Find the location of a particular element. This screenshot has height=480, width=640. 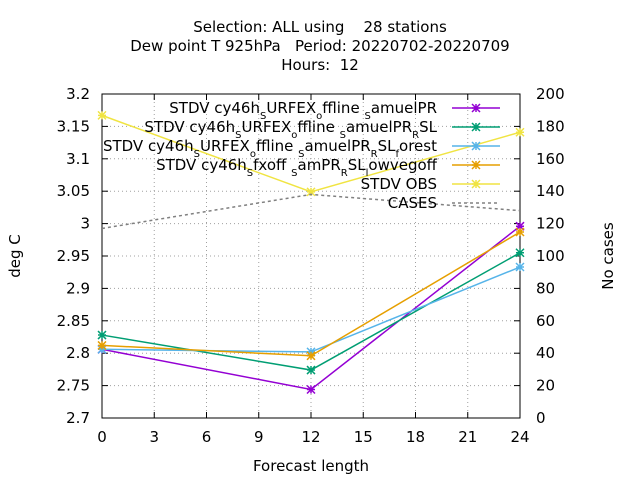

x-tick-label: 3 is located at coordinates (154, 437).